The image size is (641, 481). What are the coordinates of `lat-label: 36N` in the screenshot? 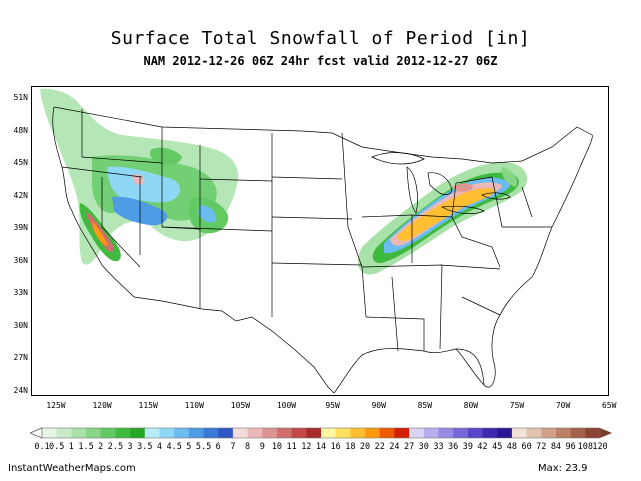 It's located at (20, 260).